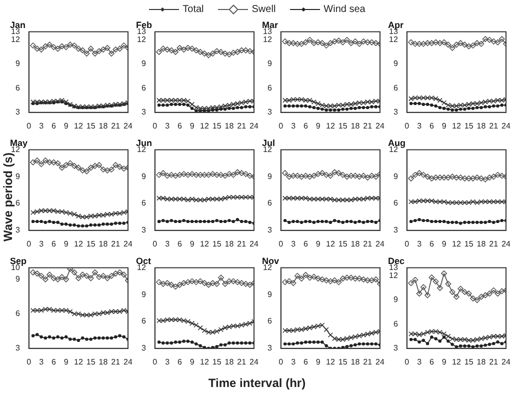 The image size is (514, 395). Describe the element at coordinates (393, 267) in the screenshot. I see `y-tick-label: 13` at that location.